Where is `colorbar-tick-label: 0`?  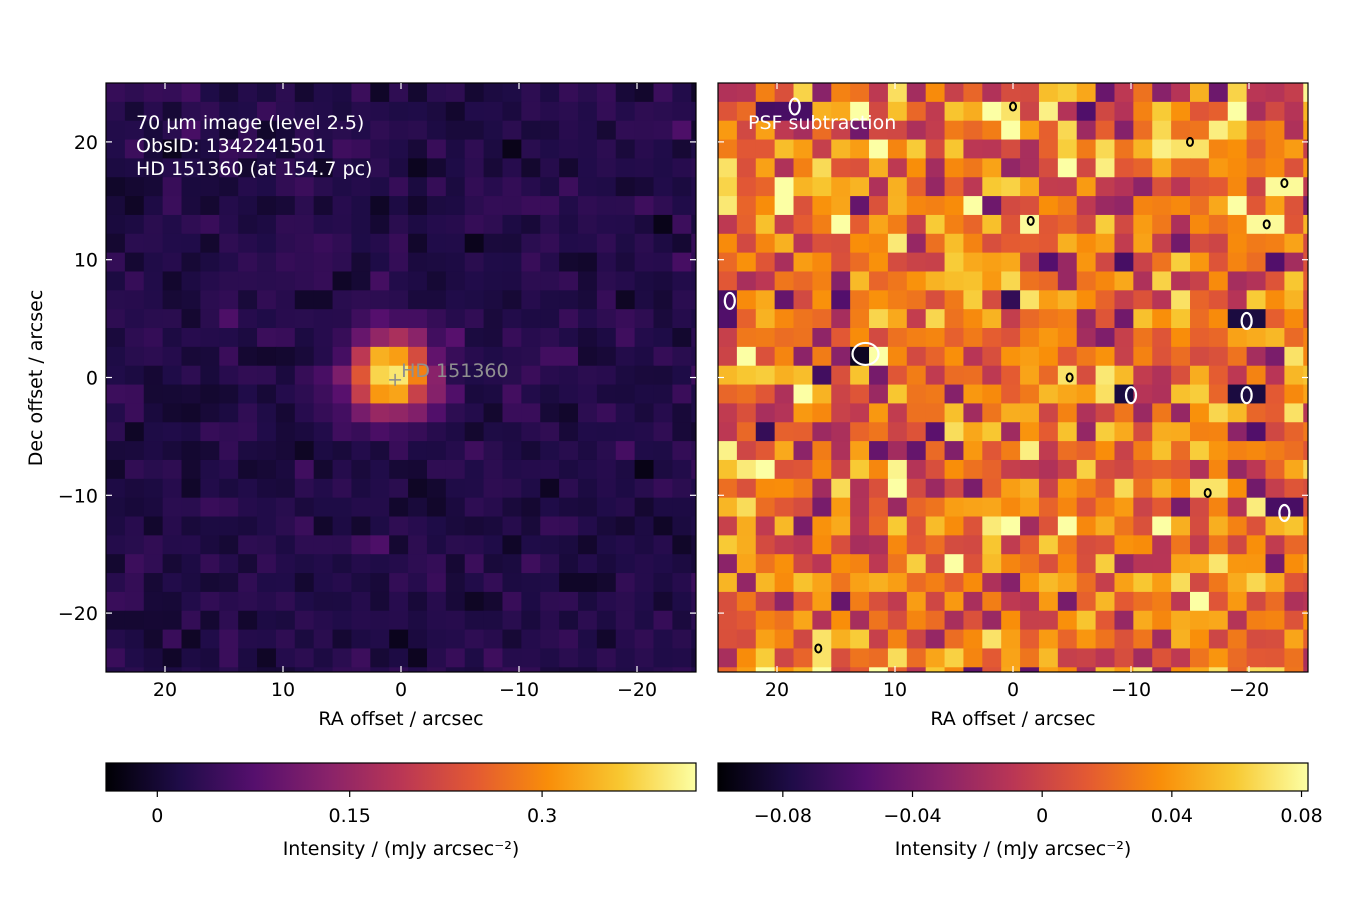
colorbar-tick-label: 0 is located at coordinates (1042, 816).